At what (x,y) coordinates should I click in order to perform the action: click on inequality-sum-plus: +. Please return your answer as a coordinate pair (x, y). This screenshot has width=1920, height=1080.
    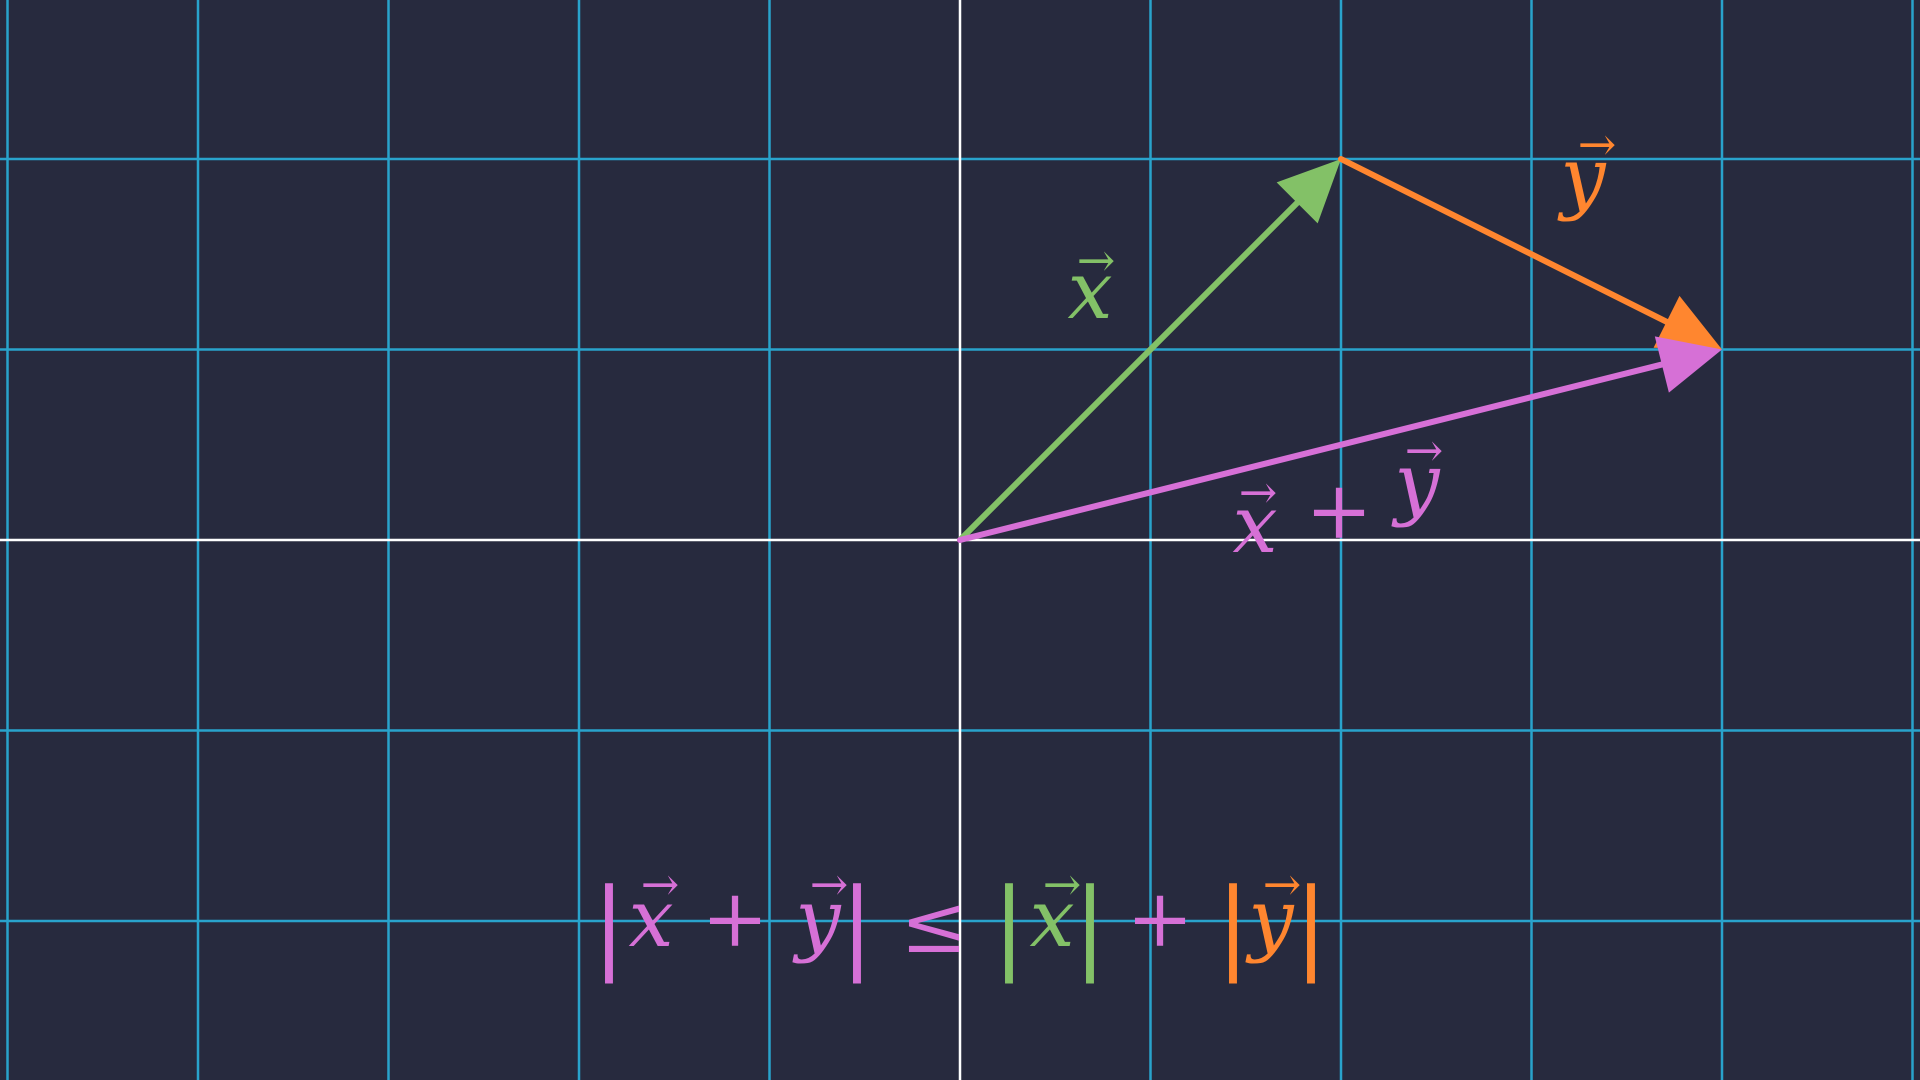
    Looking at the image, I should click on (734, 918).